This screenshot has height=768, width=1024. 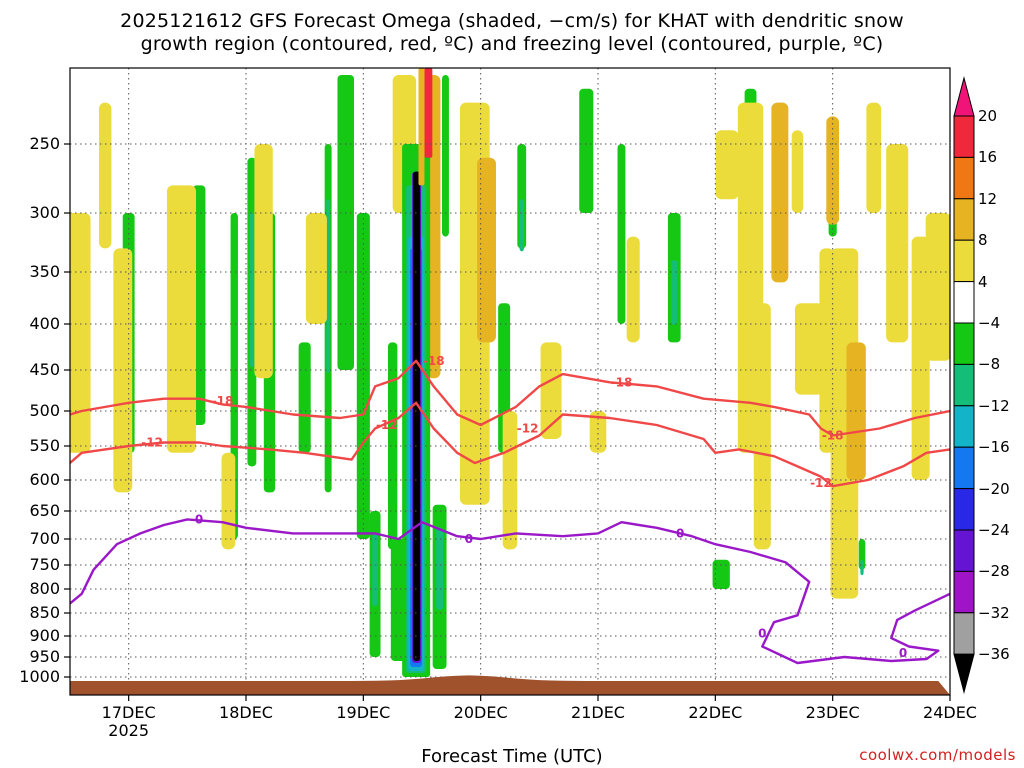 I want to click on colorbar-label: −20, so click(x=994, y=488).